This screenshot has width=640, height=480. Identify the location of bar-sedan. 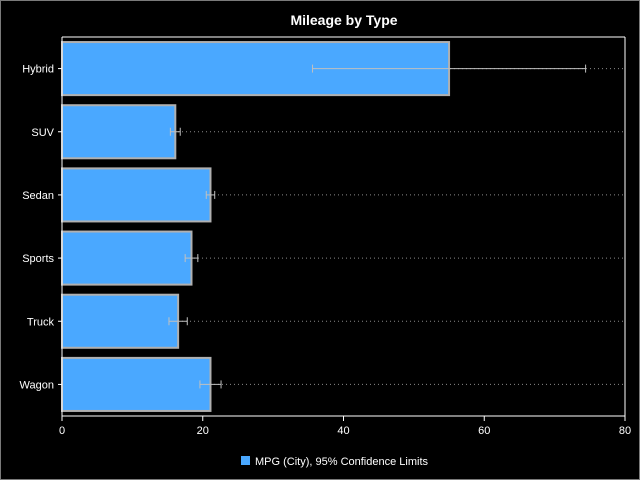
(136, 195).